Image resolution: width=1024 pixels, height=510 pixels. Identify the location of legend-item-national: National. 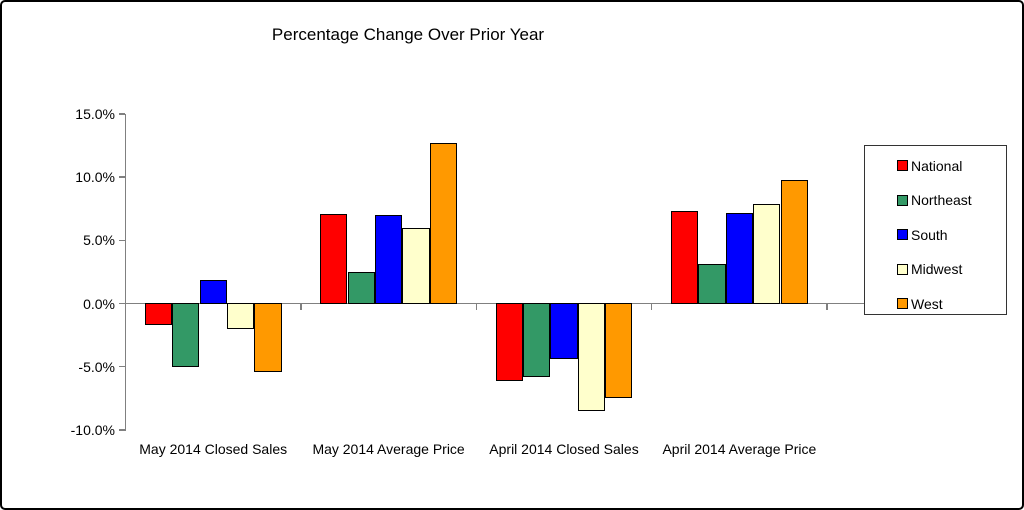
(929, 166).